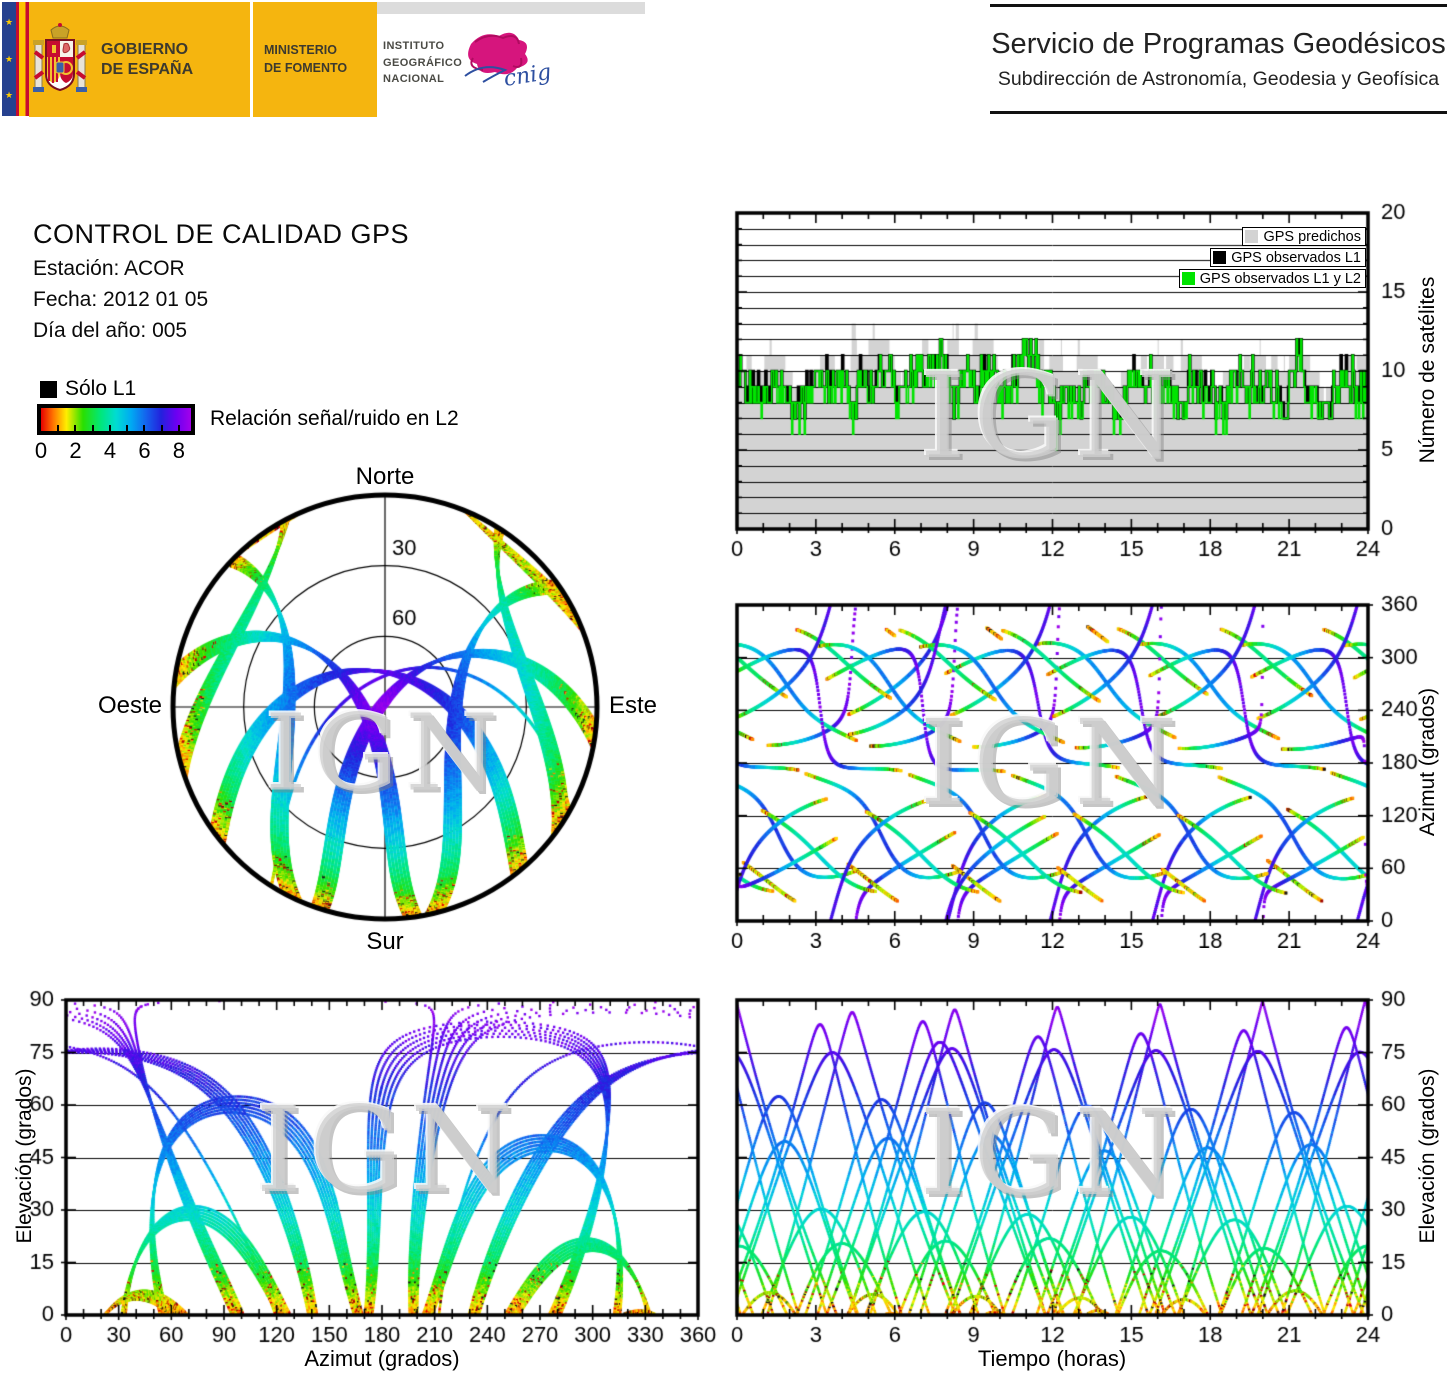  Describe the element at coordinates (130, 705) in the screenshot. I see `compass-west-label: Oeste` at that location.